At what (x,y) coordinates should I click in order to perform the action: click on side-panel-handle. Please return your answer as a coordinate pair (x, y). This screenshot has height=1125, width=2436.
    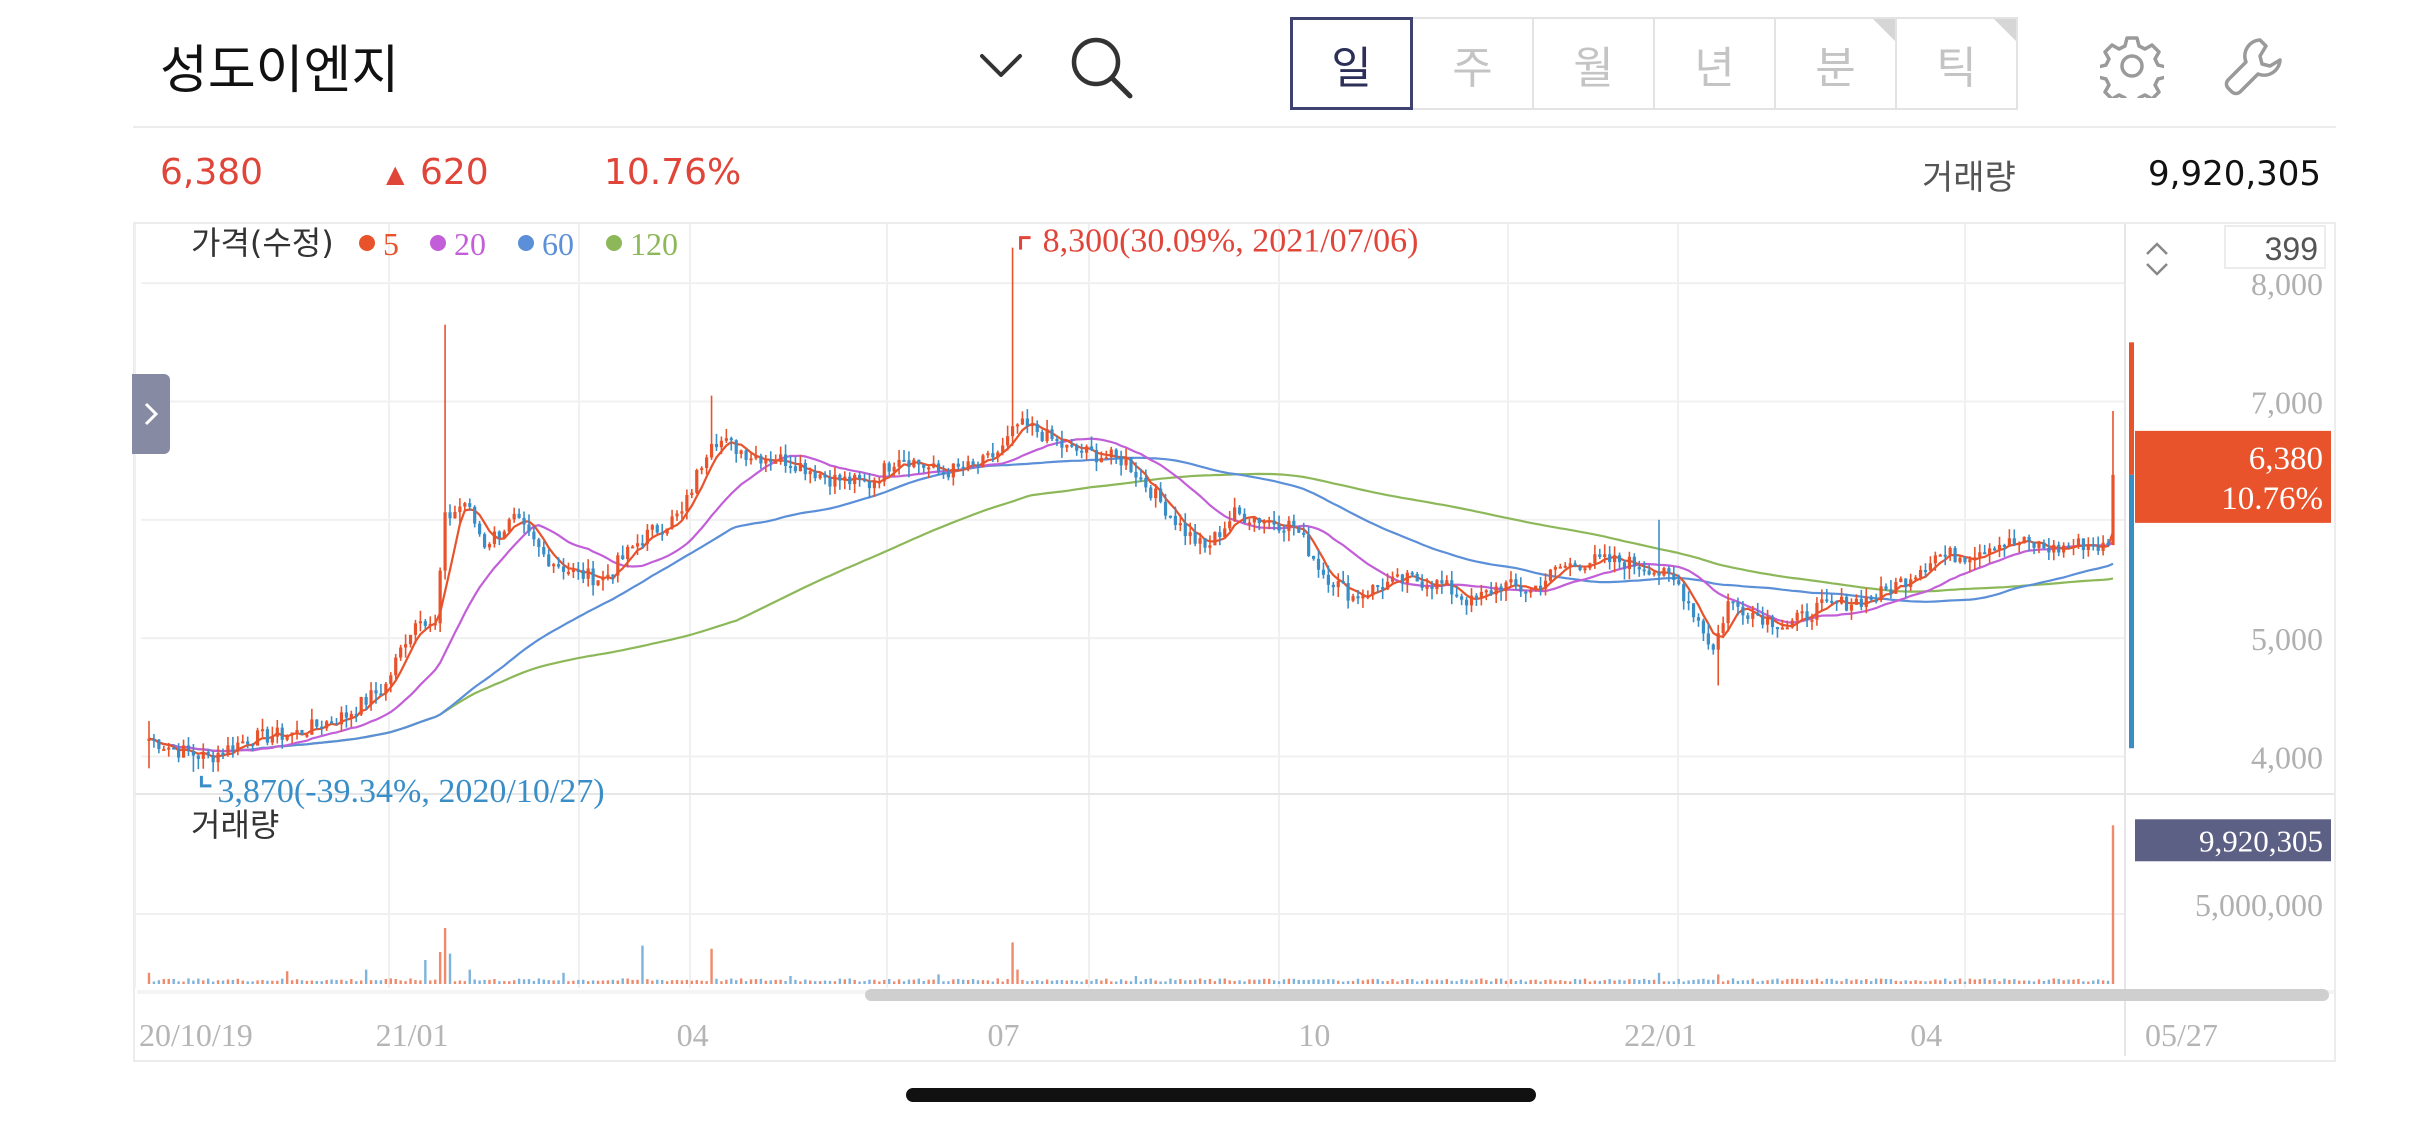
    Looking at the image, I should click on (151, 414).